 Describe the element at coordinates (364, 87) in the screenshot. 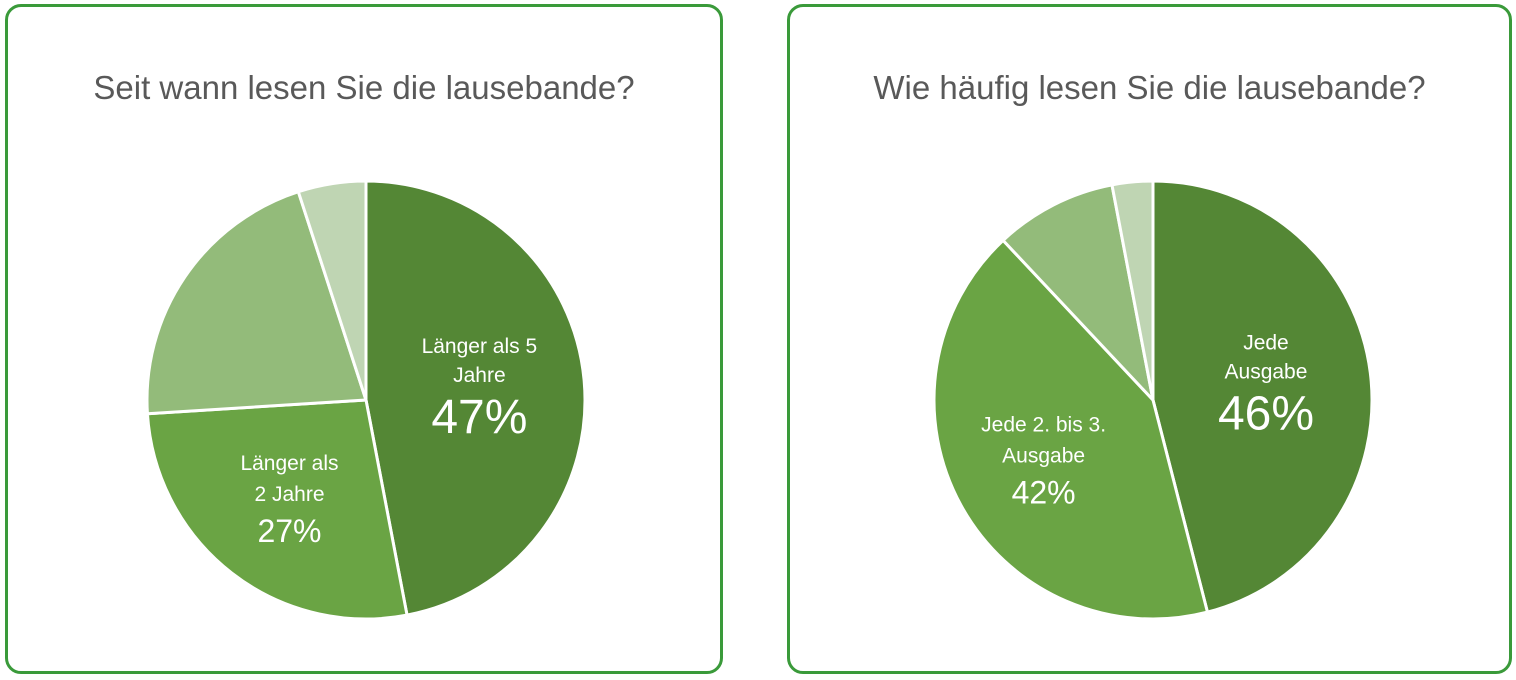

I see `chart-title: Seit wann lesen Sie die lausebande?` at that location.